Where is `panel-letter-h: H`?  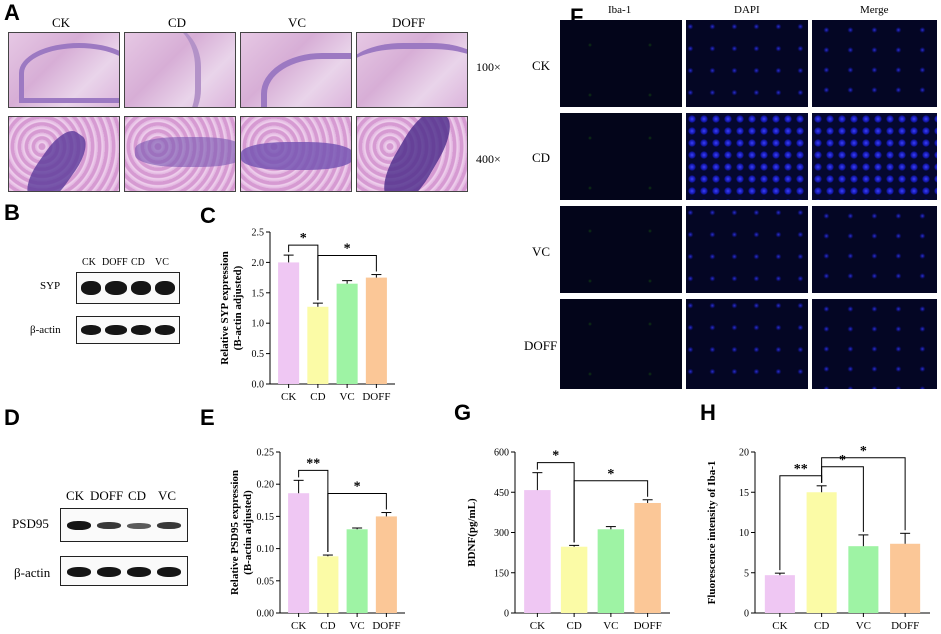
panel-letter-h: H is located at coordinates (708, 412).